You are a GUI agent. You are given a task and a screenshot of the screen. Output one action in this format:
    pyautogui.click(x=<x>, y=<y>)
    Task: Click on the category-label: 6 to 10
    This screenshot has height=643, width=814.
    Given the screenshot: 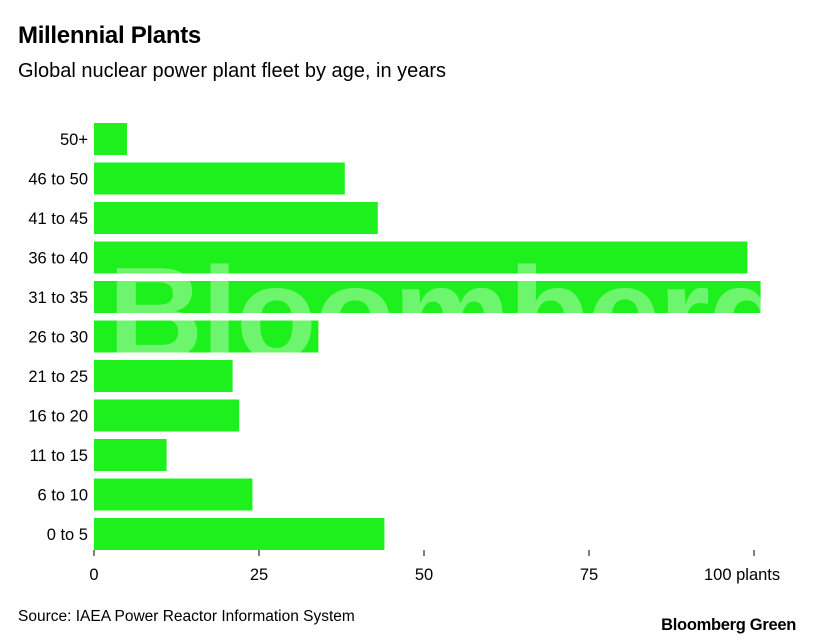 What is the action you would take?
    pyautogui.click(x=63, y=496)
    